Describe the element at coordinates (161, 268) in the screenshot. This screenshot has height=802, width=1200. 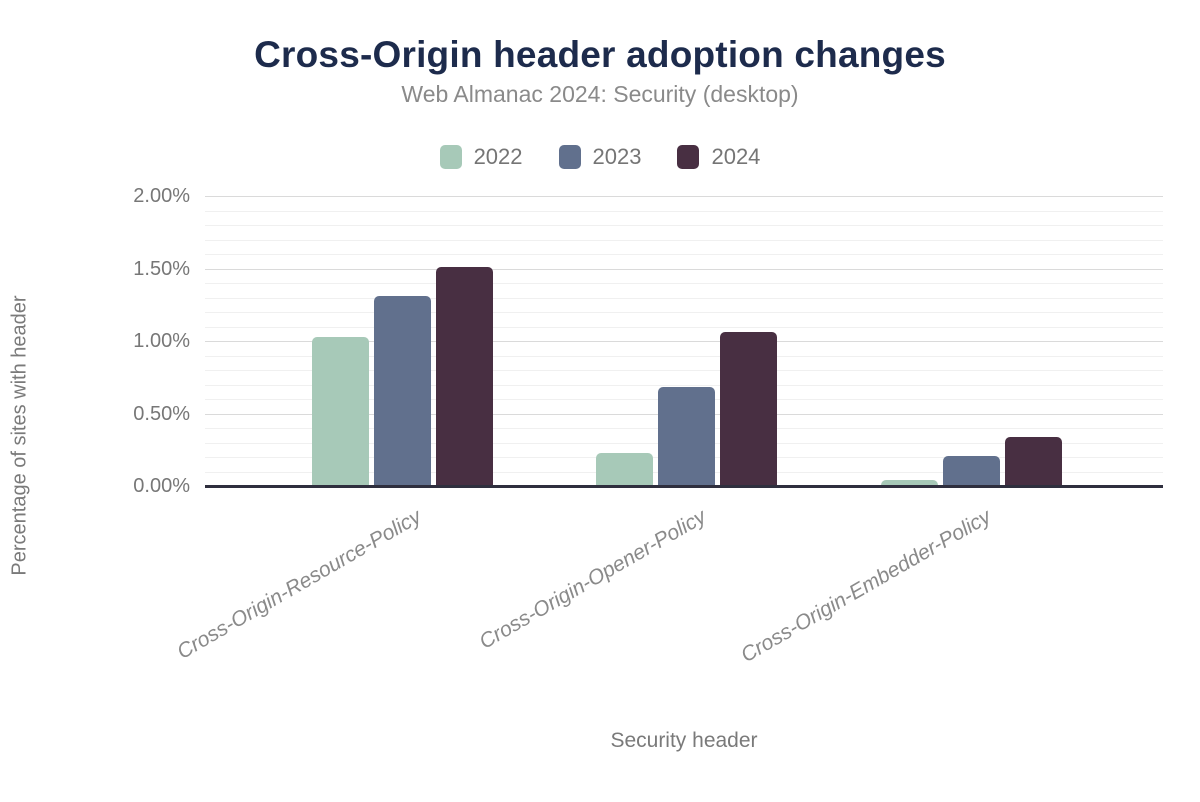
I see `y-tick-label: 1.50%` at that location.